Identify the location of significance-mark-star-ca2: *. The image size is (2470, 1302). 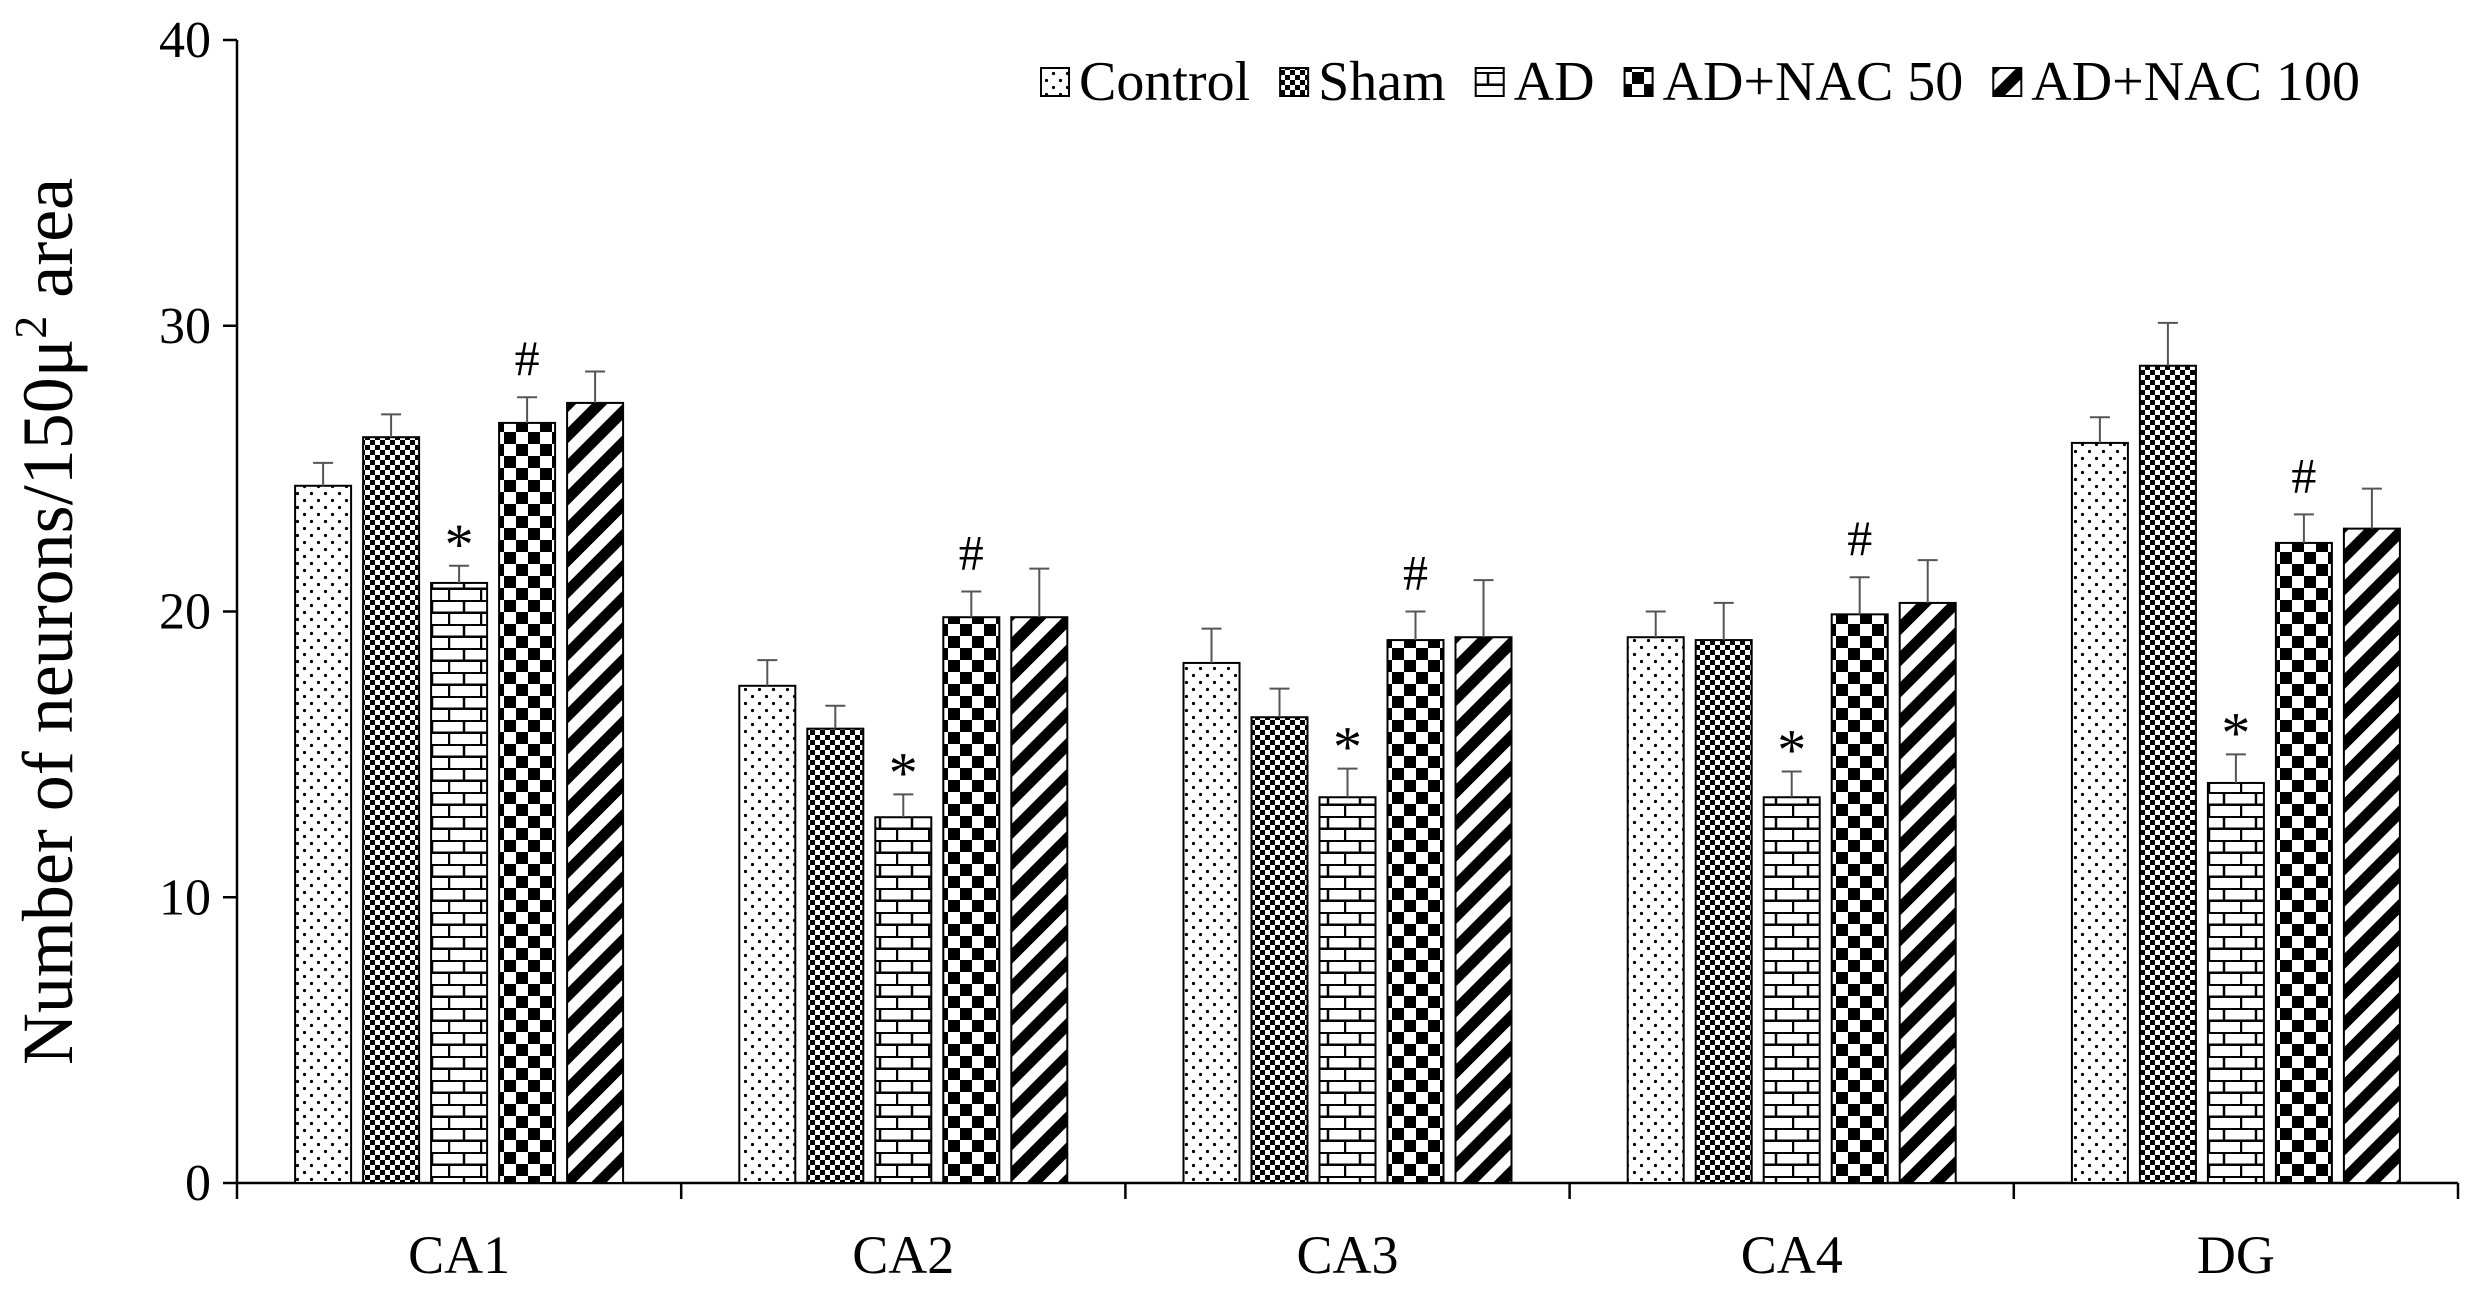
(903, 772).